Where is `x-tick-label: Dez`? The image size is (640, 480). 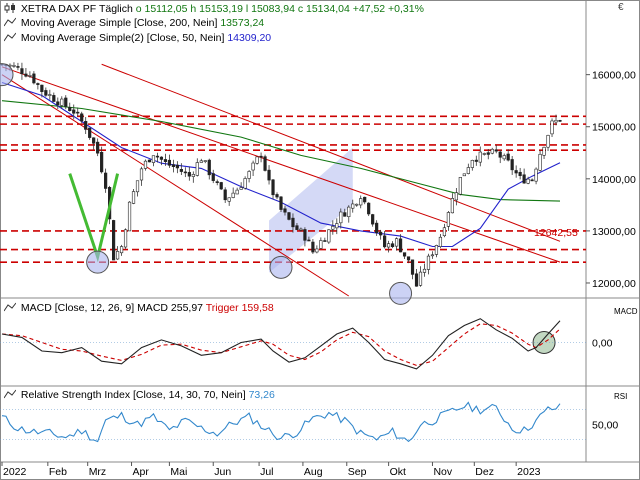 x-tick-label: Dez is located at coordinates (484, 472).